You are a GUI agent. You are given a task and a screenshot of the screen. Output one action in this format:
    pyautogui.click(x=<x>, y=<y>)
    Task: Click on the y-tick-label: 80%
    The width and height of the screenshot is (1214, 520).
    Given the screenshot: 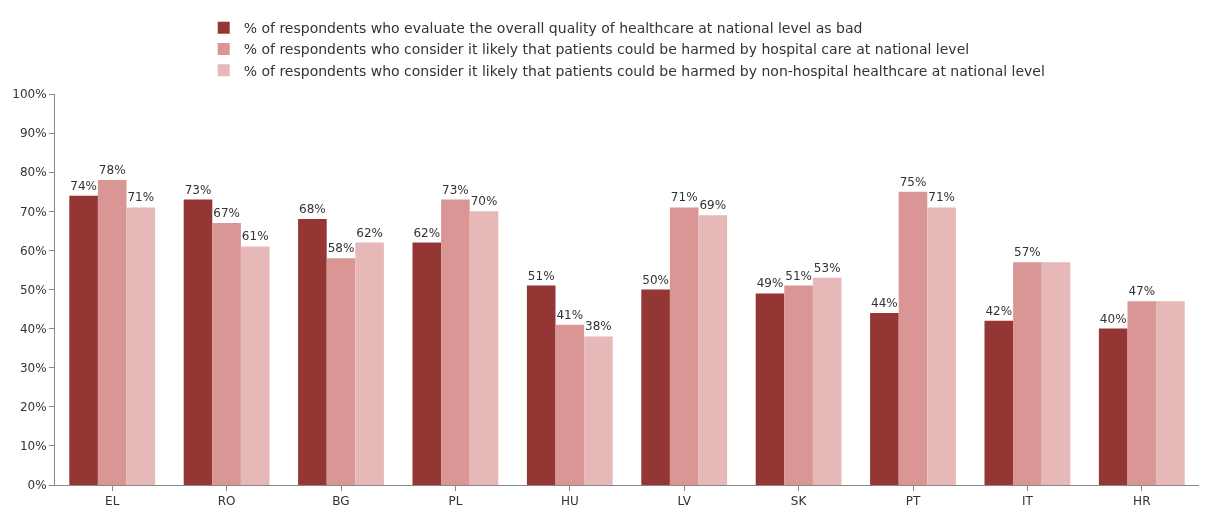 What is the action you would take?
    pyautogui.click(x=33, y=172)
    